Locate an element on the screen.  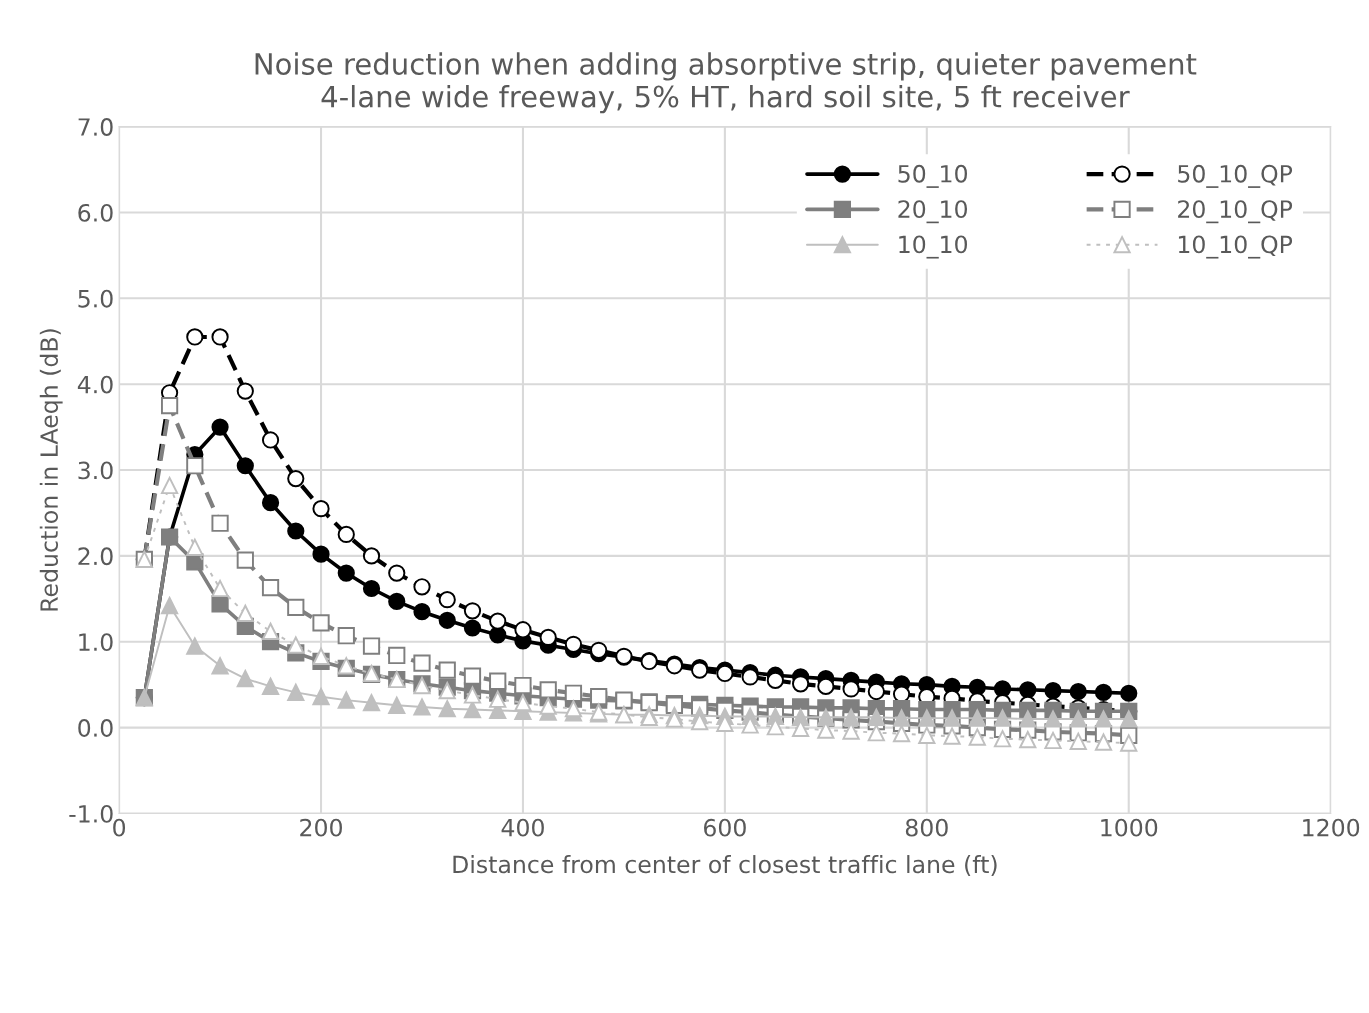
x-axis-title: Distance from center of closest traffic lane (ft) is located at coordinates (725, 866).